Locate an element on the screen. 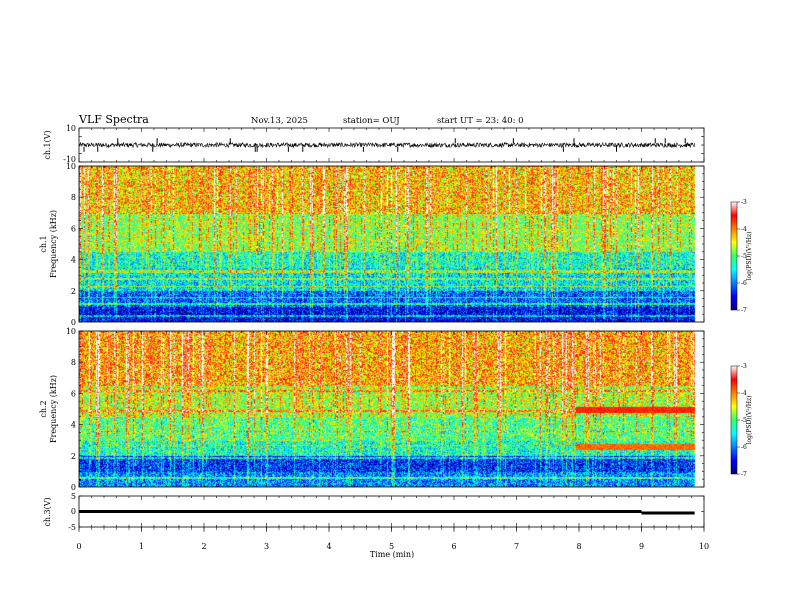  ch3-waveform-trace is located at coordinates (387, 512).